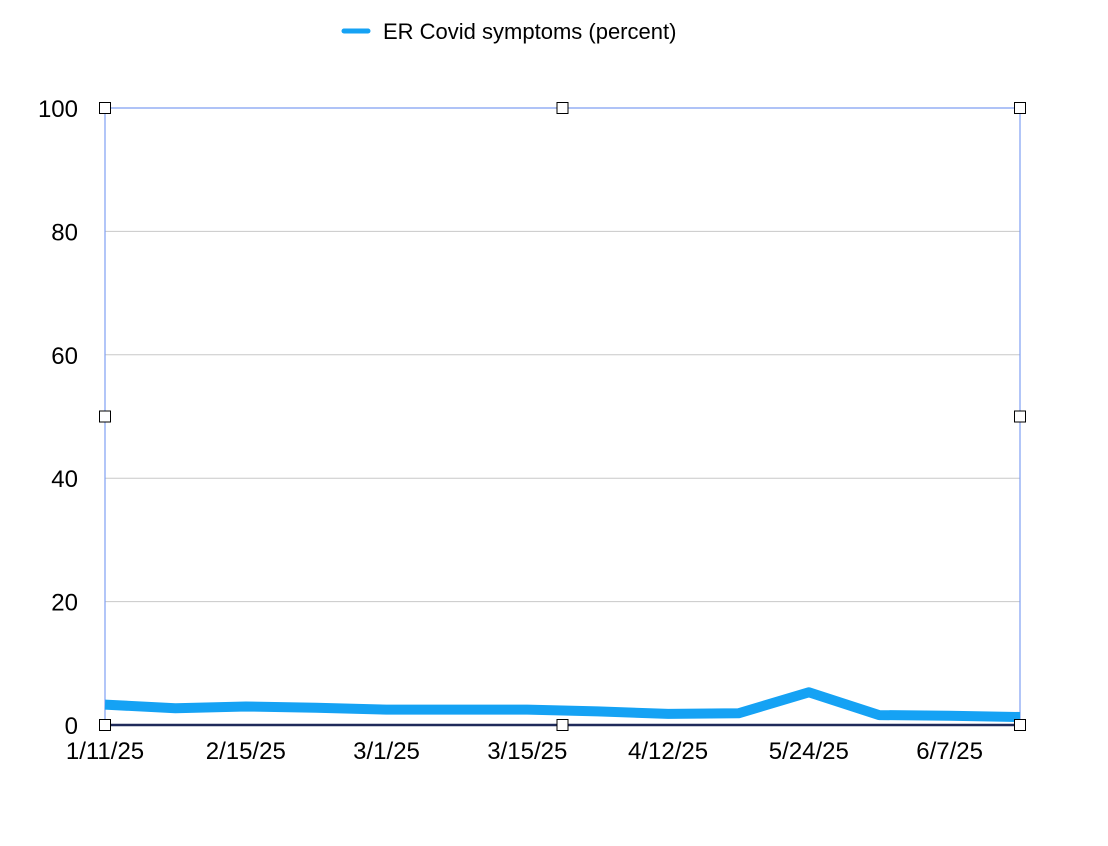  What do you see at coordinates (668, 751) in the screenshot?
I see `x-tick-label: 4/12/25` at bounding box center [668, 751].